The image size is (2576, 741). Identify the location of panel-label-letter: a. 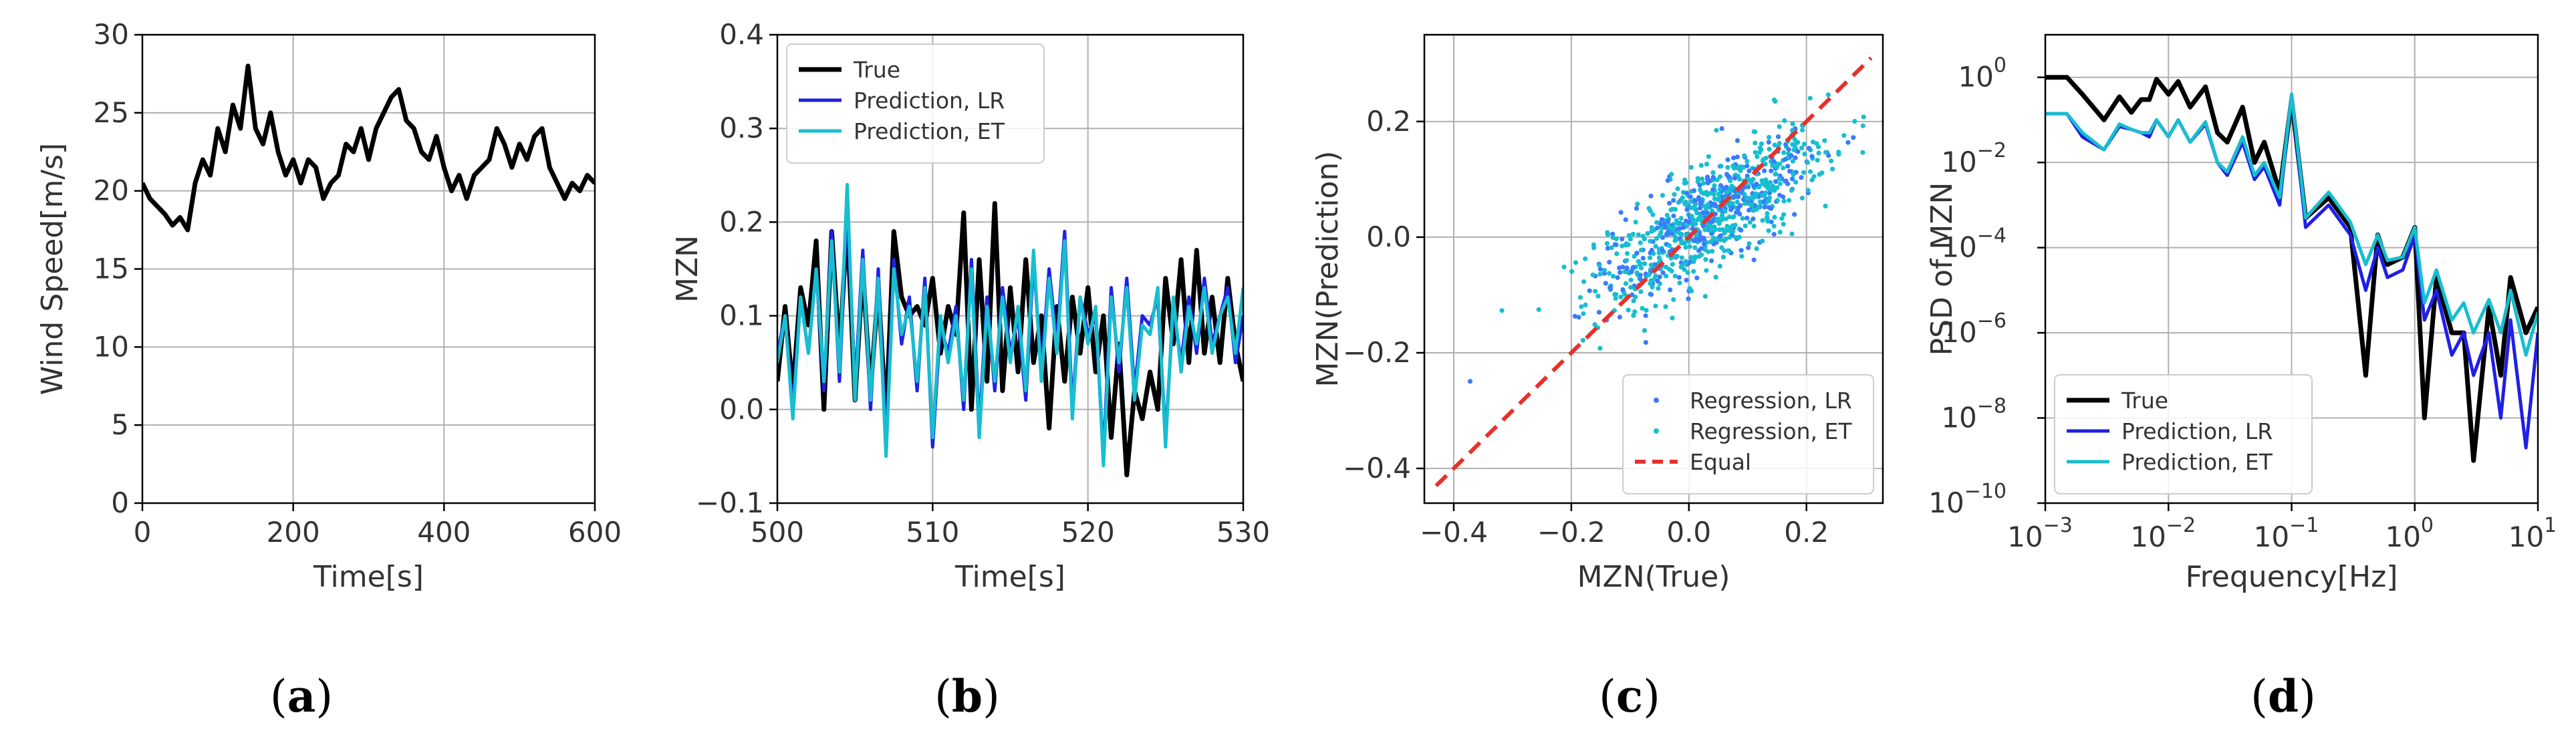
(301, 696).